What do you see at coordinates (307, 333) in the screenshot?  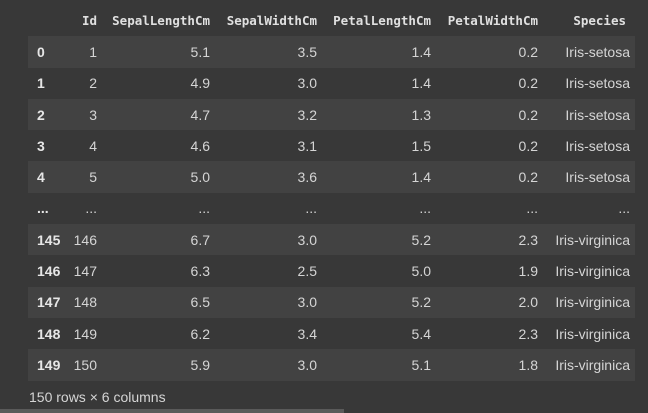 I see `cell-sepal-width: 3.4` at bounding box center [307, 333].